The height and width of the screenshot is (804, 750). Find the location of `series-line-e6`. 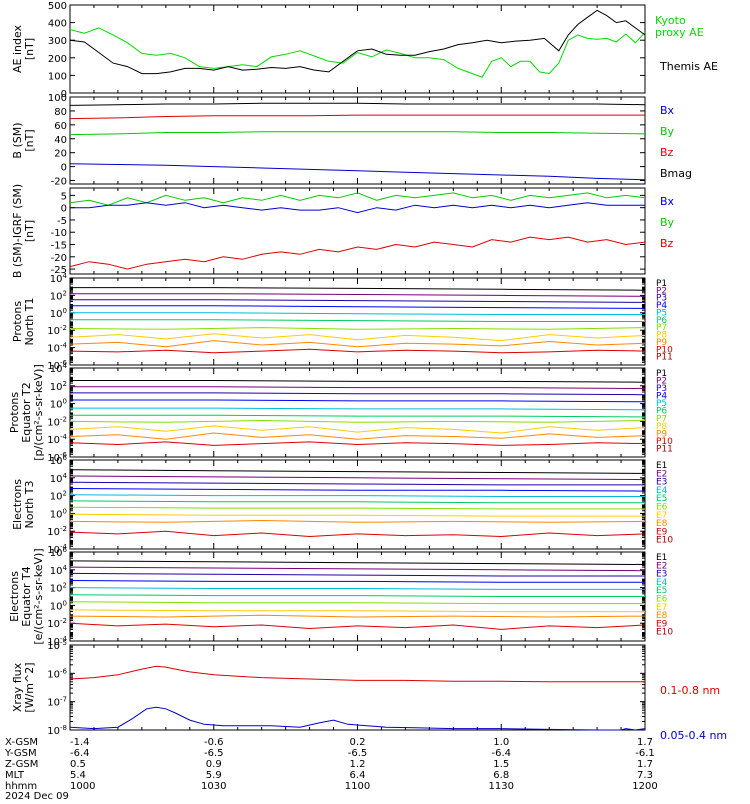

series-line-e6 is located at coordinates (357, 595).